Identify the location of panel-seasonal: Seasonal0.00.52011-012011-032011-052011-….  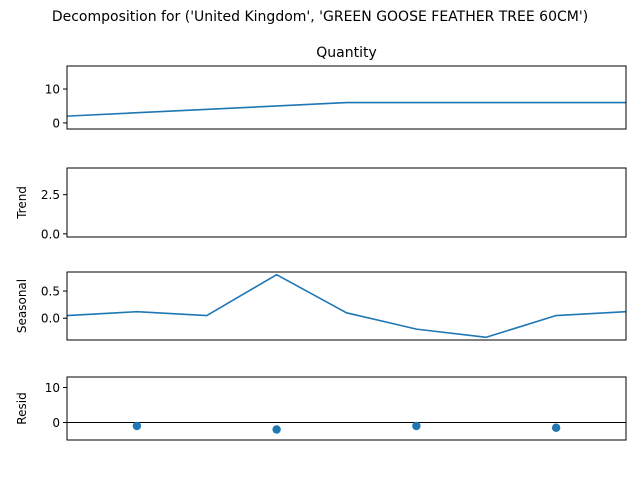
(321, 306).